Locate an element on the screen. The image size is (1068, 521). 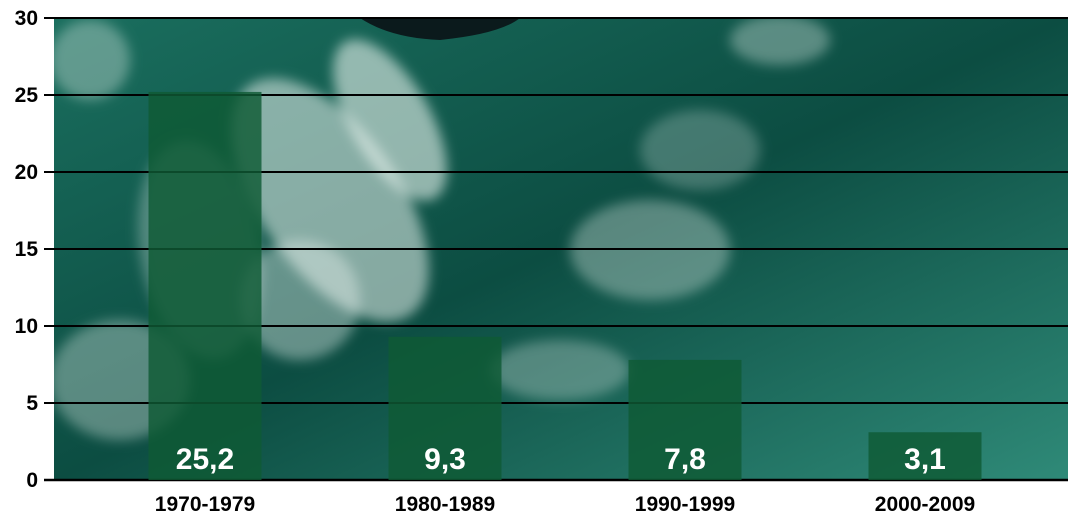
y-tick-label: 20 is located at coordinates (26, 172).